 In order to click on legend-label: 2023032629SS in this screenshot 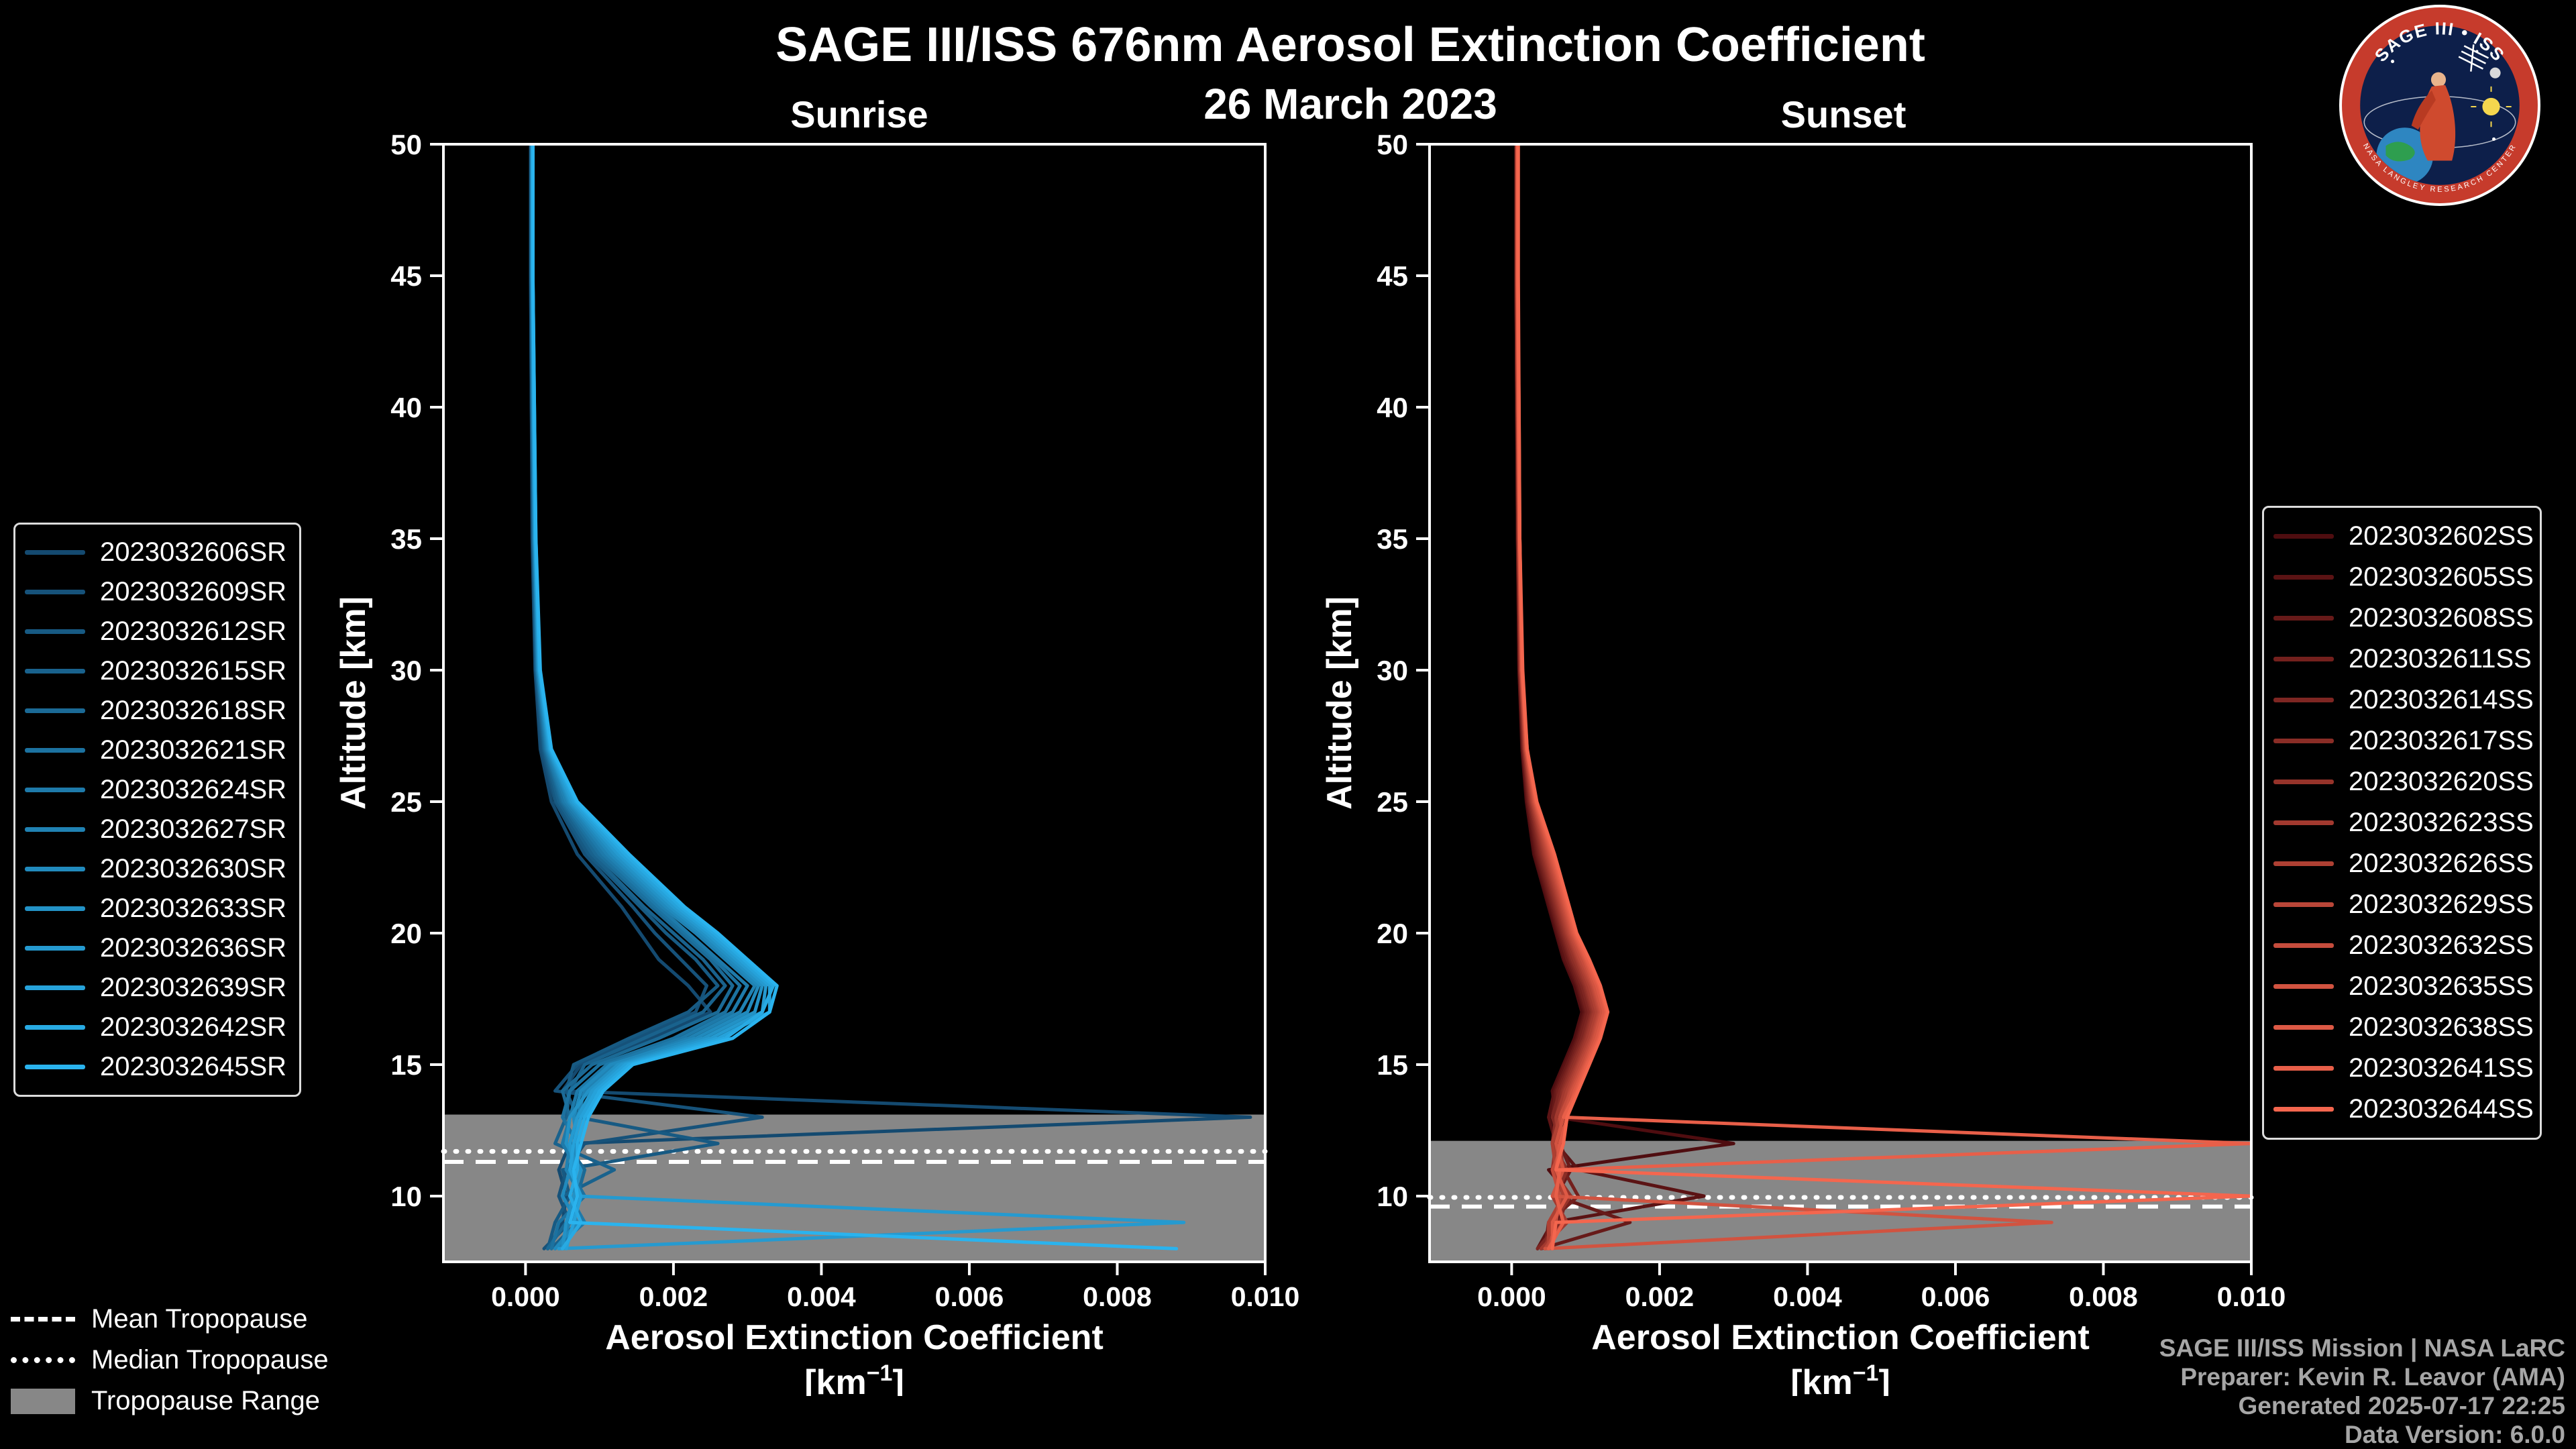, I will do `click(2441, 904)`.